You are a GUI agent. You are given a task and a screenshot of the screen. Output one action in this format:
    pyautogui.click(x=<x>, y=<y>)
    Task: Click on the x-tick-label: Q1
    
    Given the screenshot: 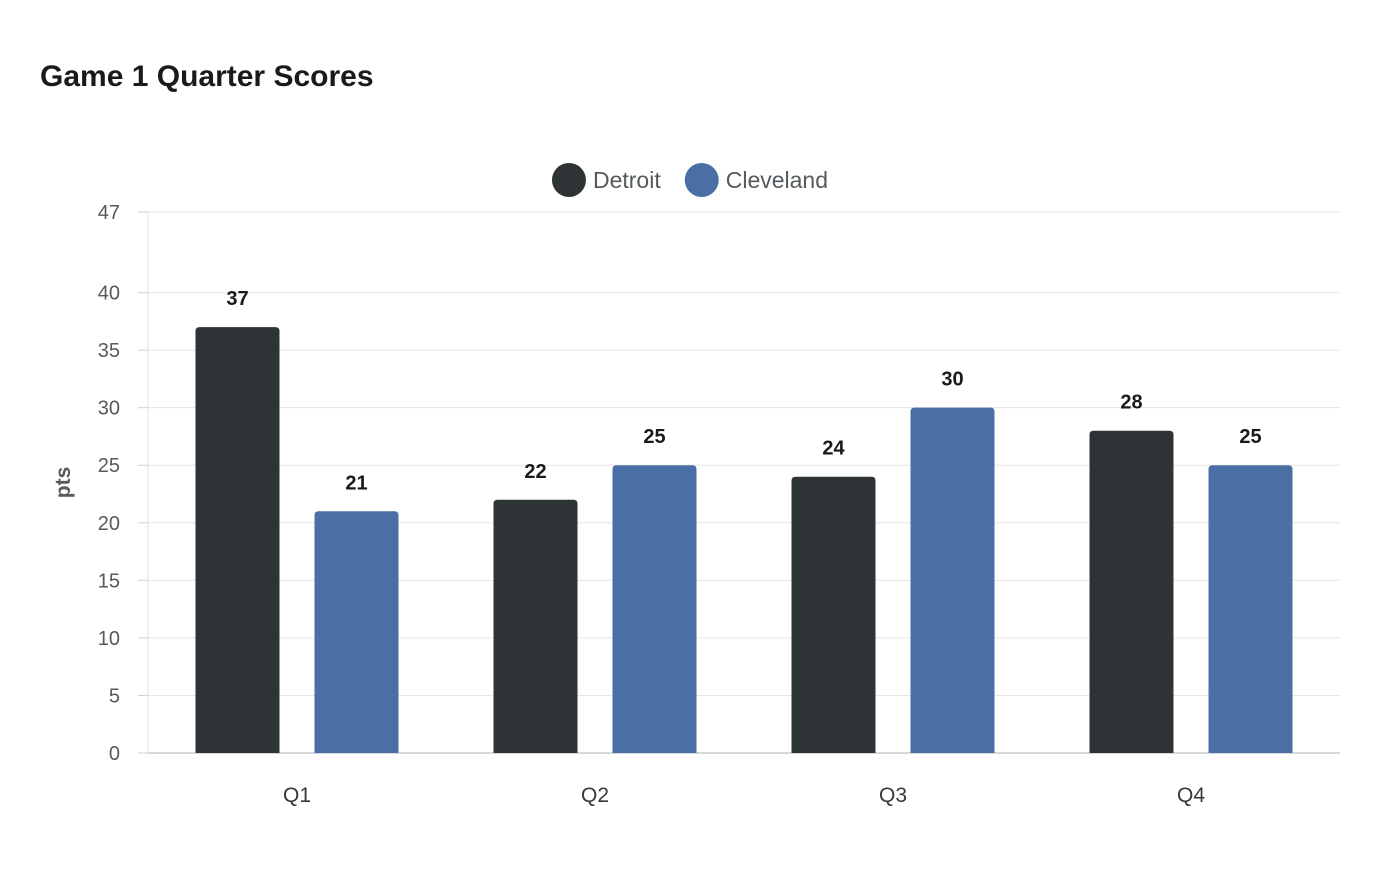 What is the action you would take?
    pyautogui.click(x=297, y=795)
    